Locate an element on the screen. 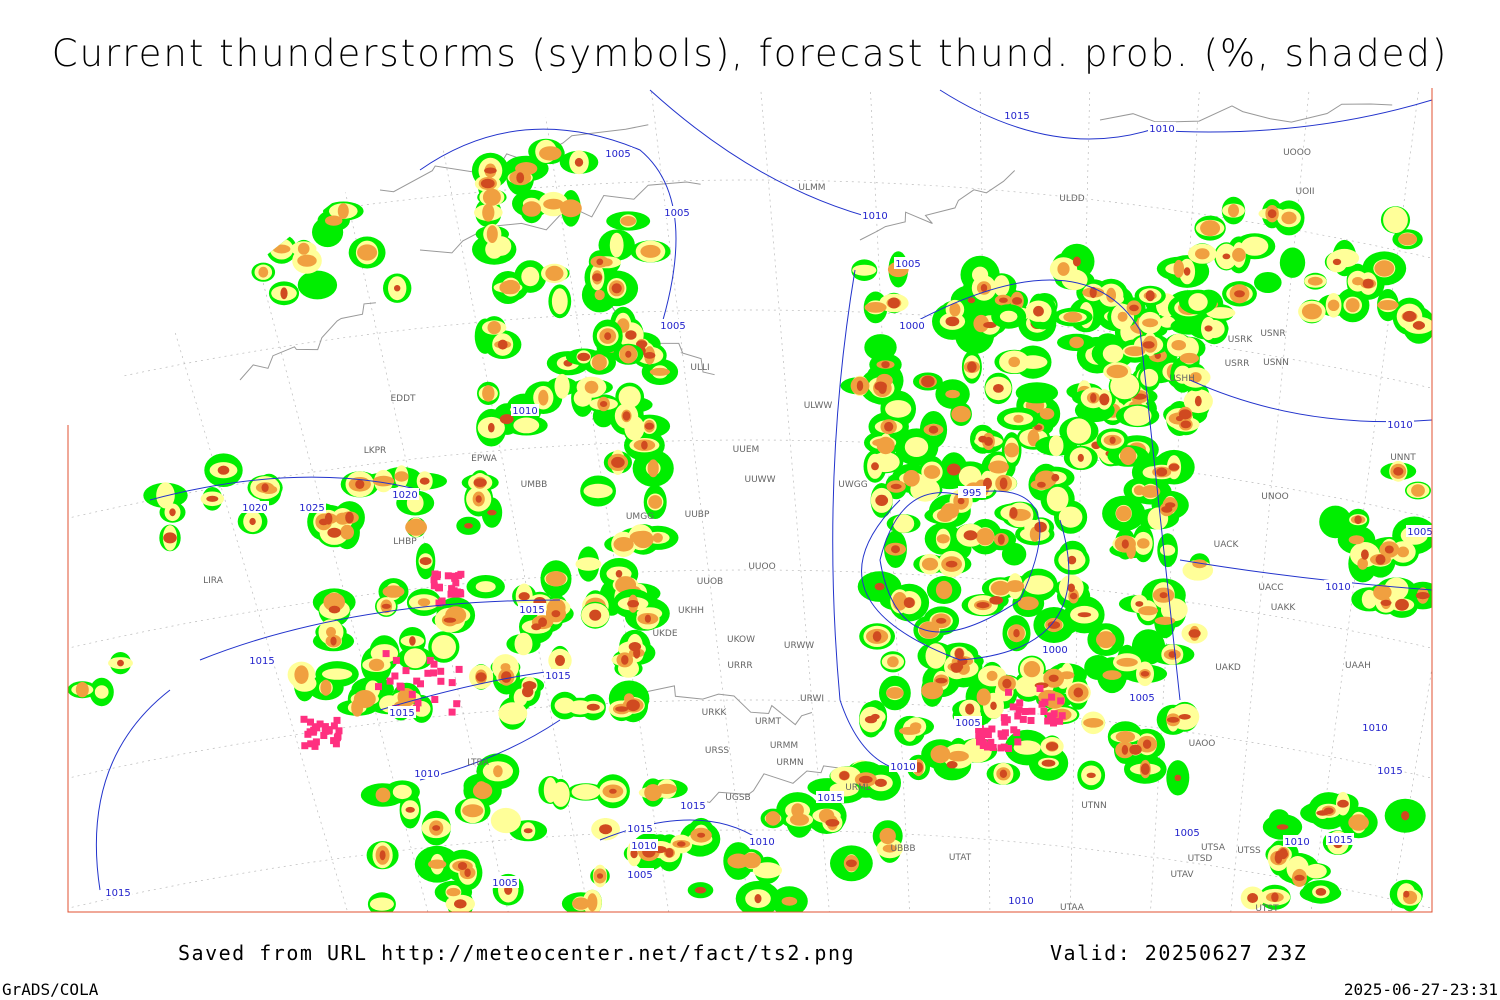 The height and width of the screenshot is (1000, 1500). isobar is located at coordinates (680, 830).